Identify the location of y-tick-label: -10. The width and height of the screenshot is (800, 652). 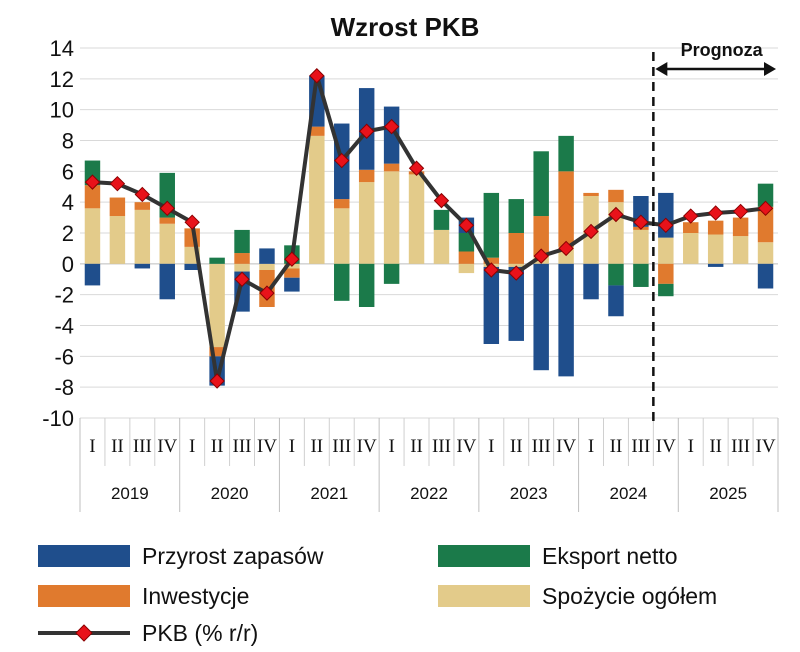
(58, 418).